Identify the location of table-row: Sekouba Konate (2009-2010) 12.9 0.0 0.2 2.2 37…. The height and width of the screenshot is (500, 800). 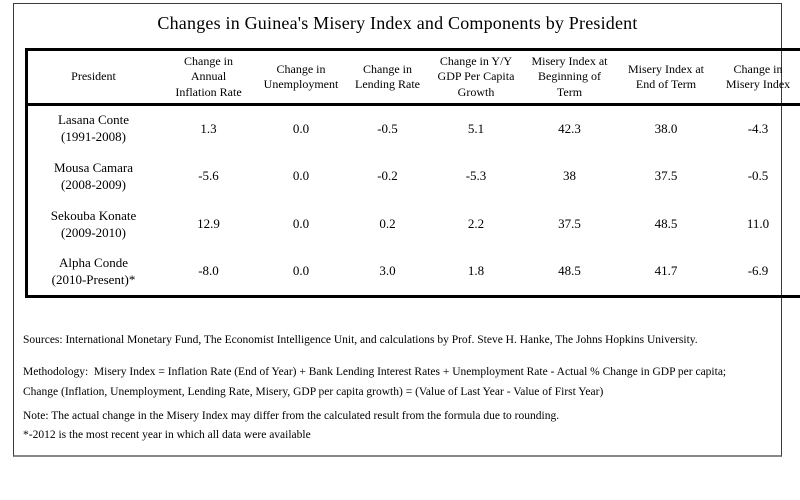
(413, 225).